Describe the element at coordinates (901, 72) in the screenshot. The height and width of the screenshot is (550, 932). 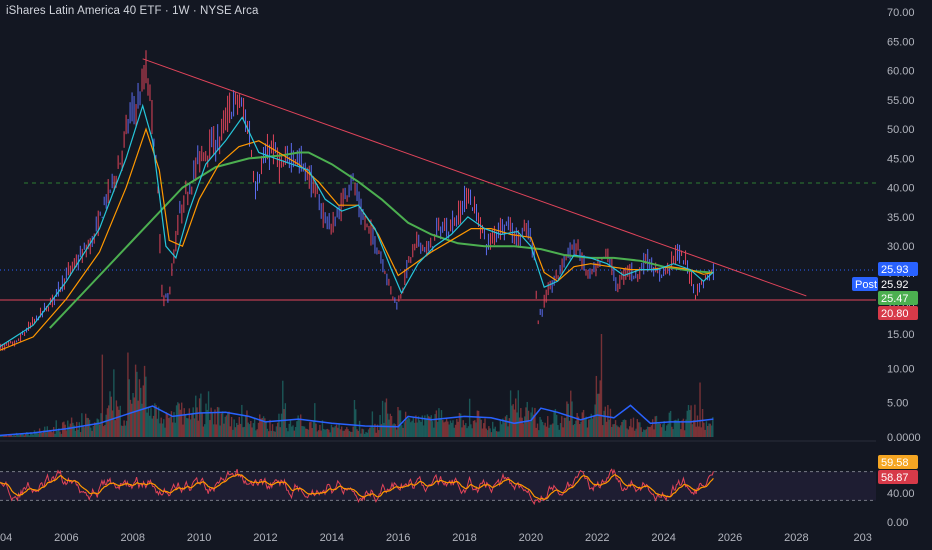
I see `price-axis-tick: 60.00` at that location.